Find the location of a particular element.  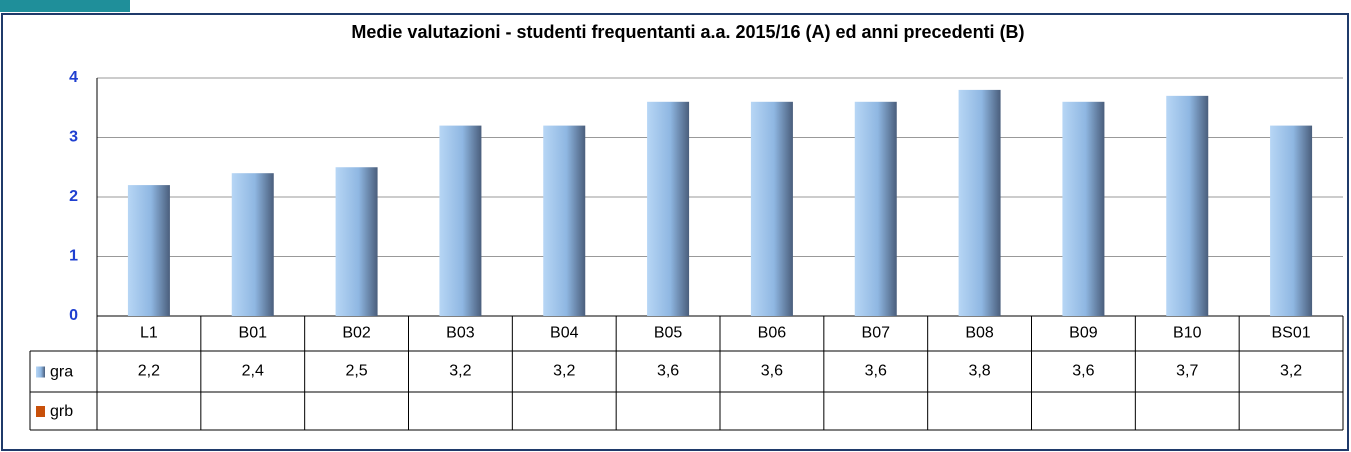

y-tick-label: 0 is located at coordinates (73, 315).